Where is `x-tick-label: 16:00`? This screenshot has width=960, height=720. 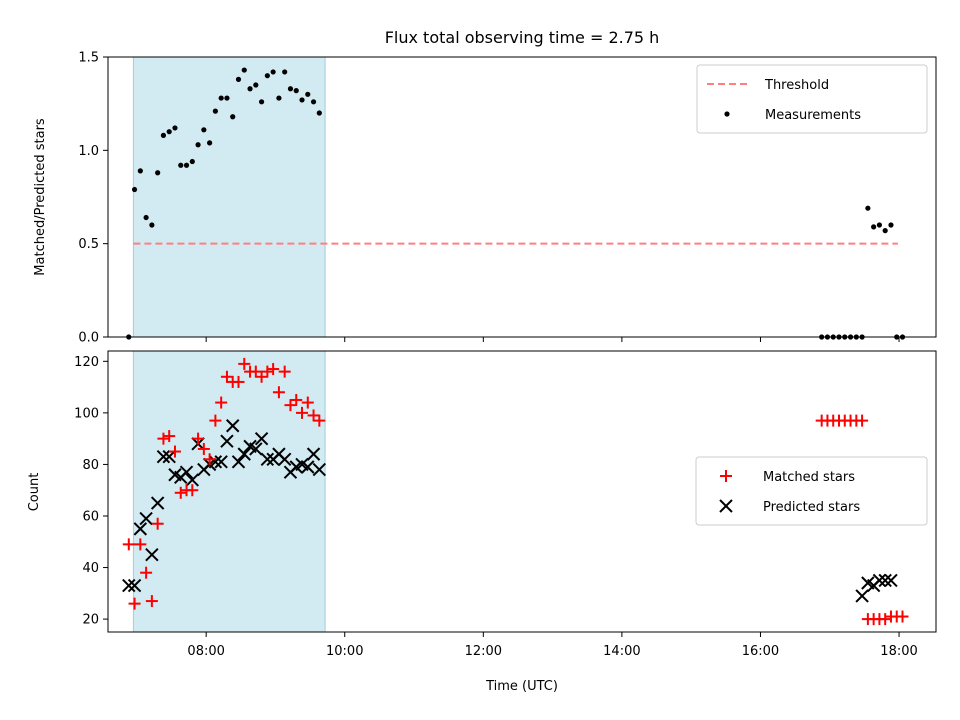 x-tick-label: 16:00 is located at coordinates (760, 651).